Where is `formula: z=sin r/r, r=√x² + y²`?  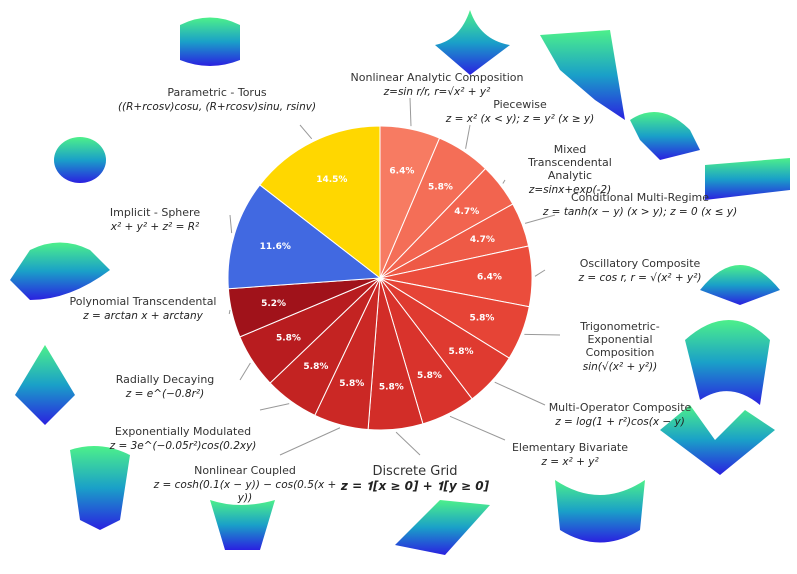
formula: z=sin r/r, r=√x² + y² is located at coordinates (437, 92).